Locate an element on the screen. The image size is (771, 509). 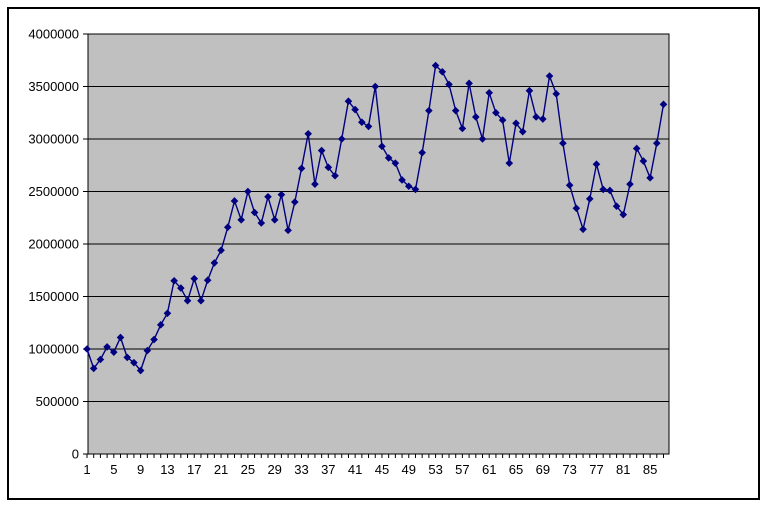
x-axis-label: 17 is located at coordinates (194, 469).